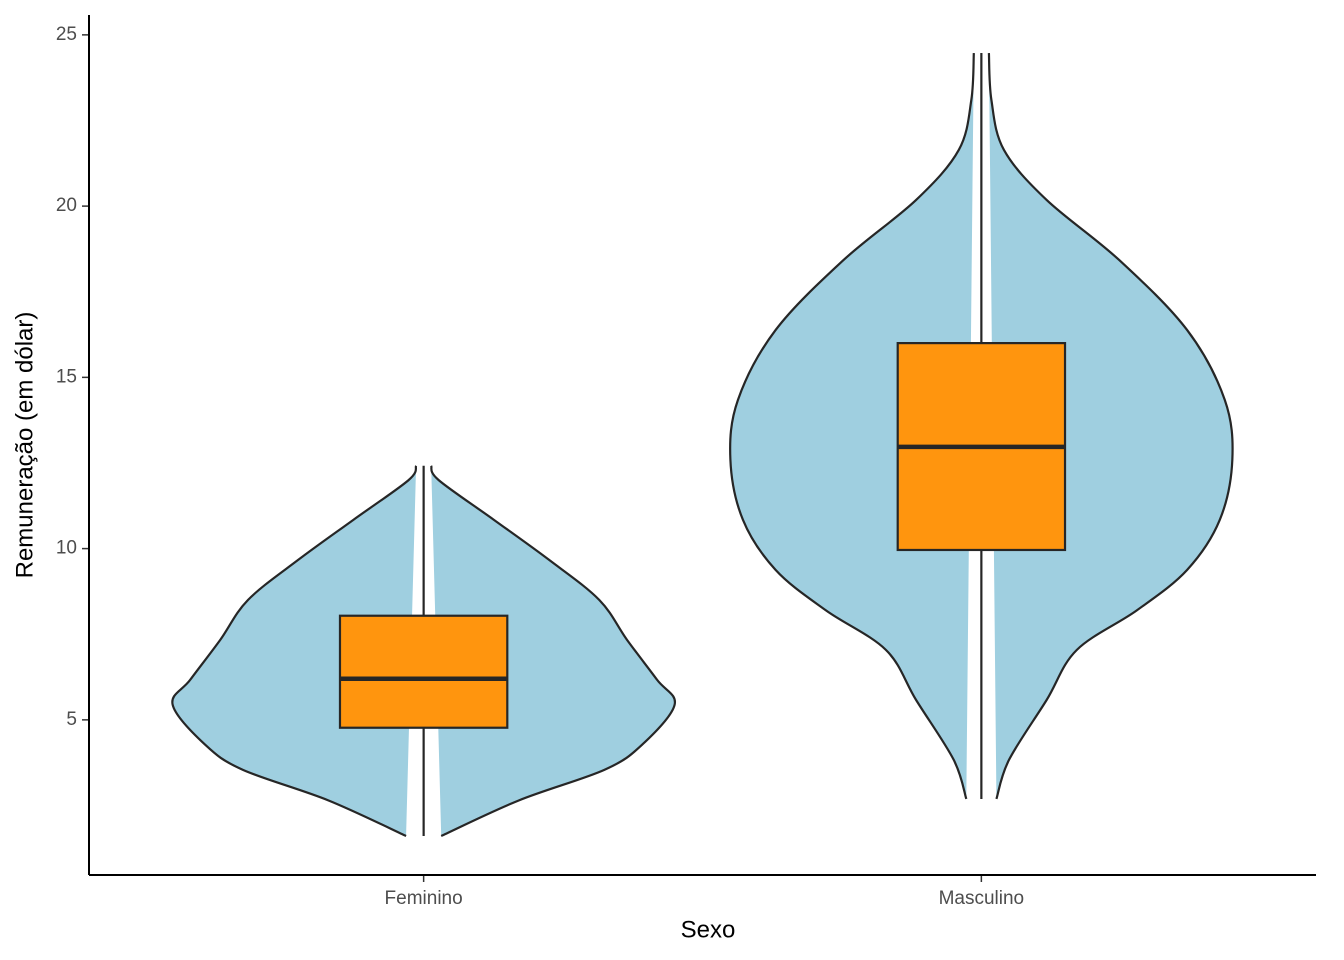 The image size is (1344, 960). I want to click on y-tick-label: 15, so click(66, 376).